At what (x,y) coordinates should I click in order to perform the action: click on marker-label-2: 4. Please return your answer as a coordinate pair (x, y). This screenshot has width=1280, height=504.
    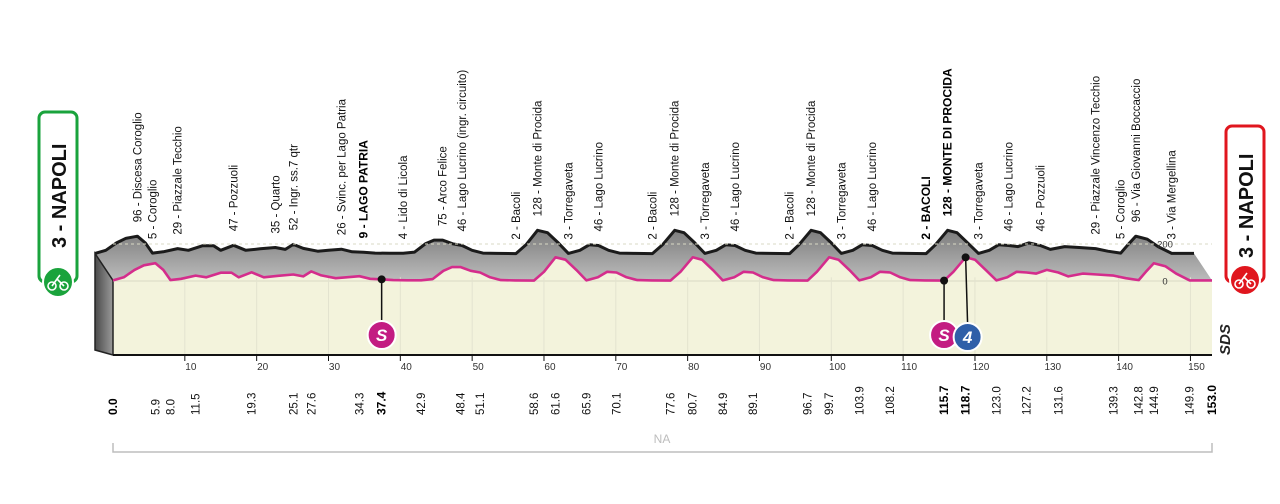
    Looking at the image, I should click on (967, 337).